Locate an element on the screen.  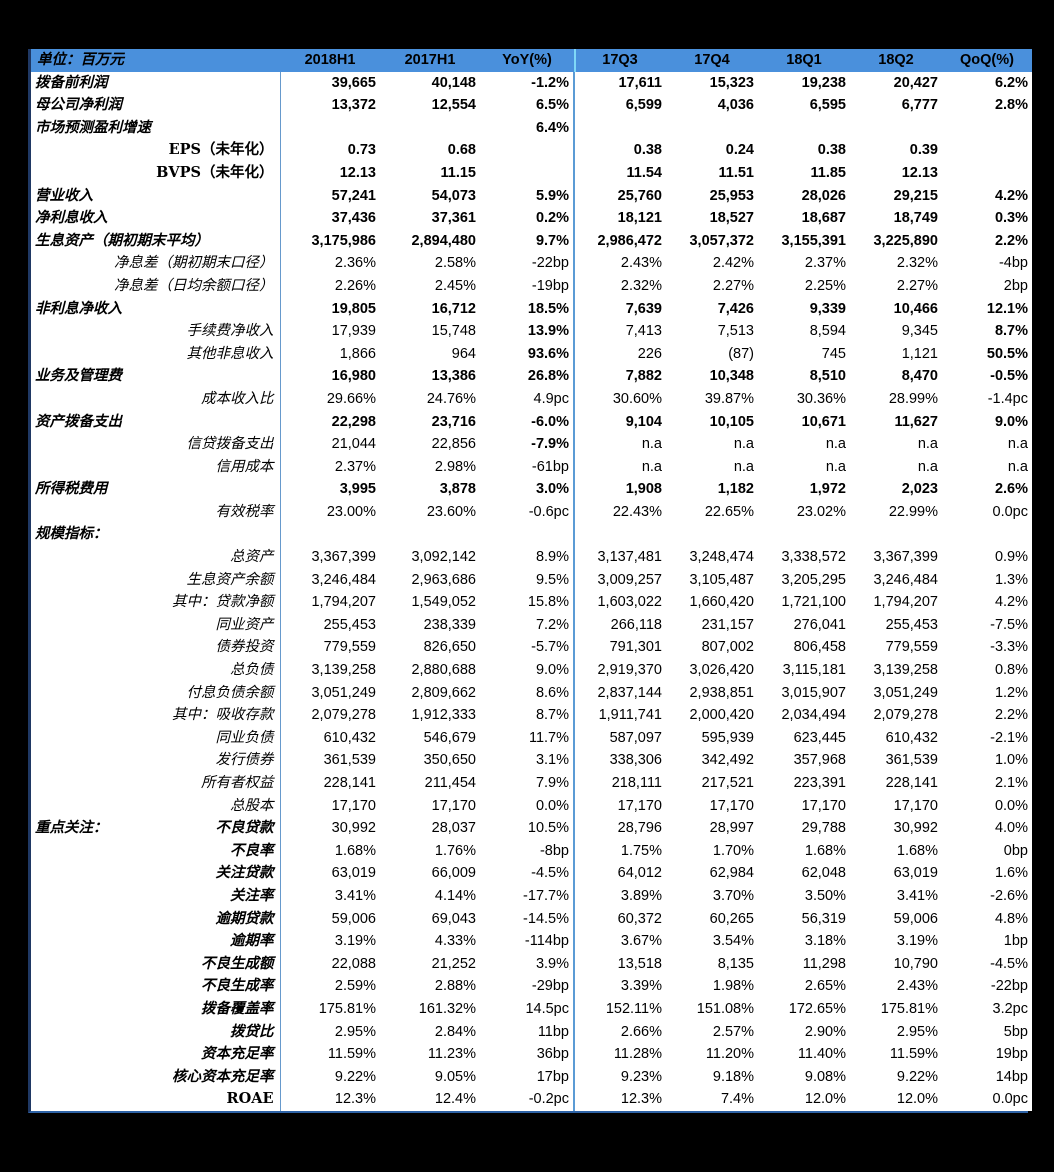
table-cell: 2.27% is located at coordinates (917, 285).